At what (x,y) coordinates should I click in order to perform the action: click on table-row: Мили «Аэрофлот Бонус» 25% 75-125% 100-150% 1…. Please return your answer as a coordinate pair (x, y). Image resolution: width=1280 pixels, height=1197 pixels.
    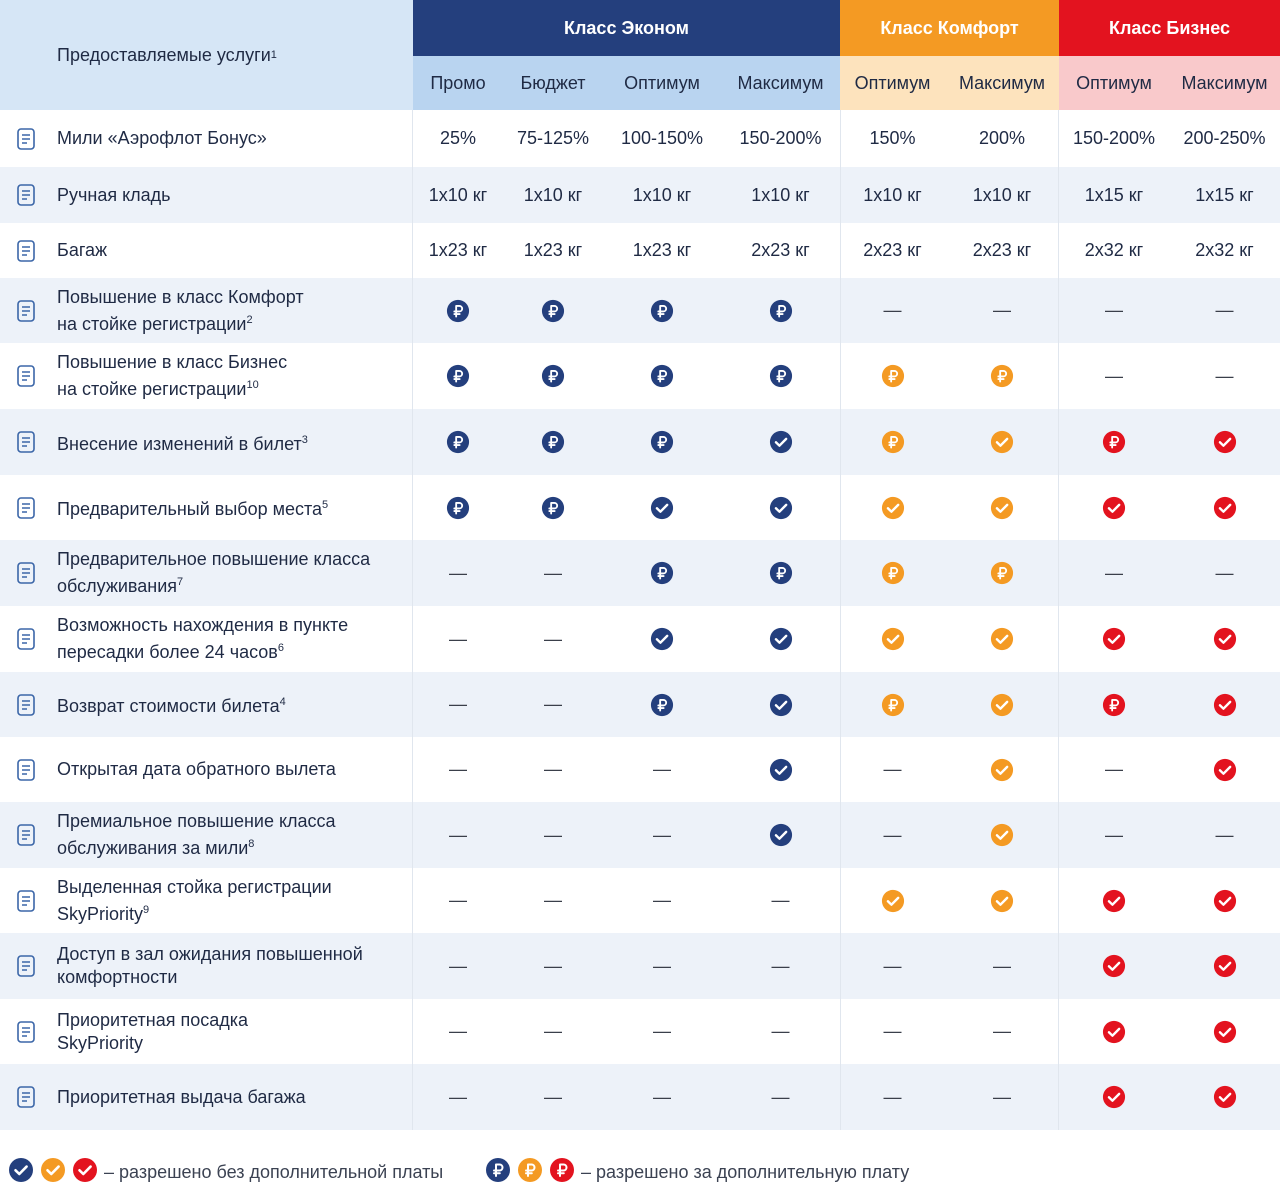
    Looking at the image, I should click on (640, 138).